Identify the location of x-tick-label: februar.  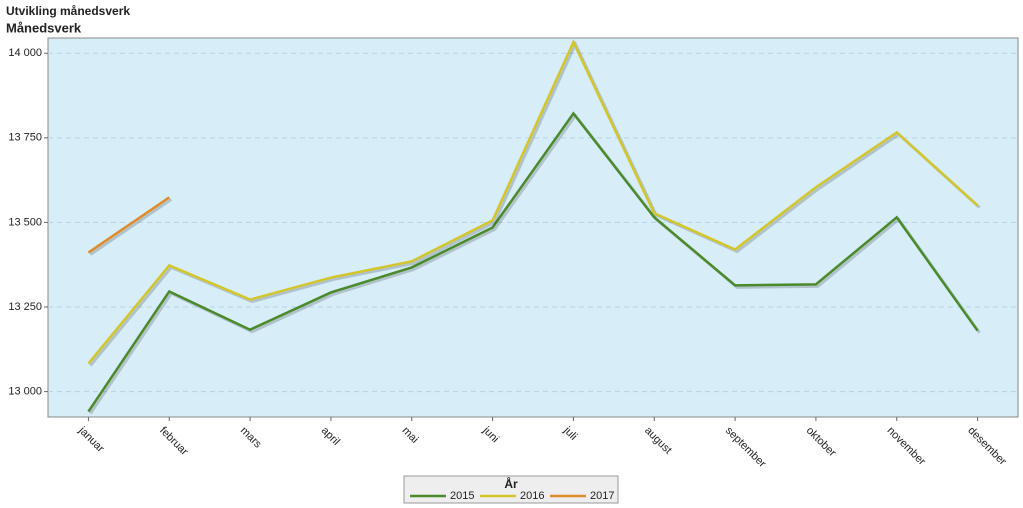
(173, 441).